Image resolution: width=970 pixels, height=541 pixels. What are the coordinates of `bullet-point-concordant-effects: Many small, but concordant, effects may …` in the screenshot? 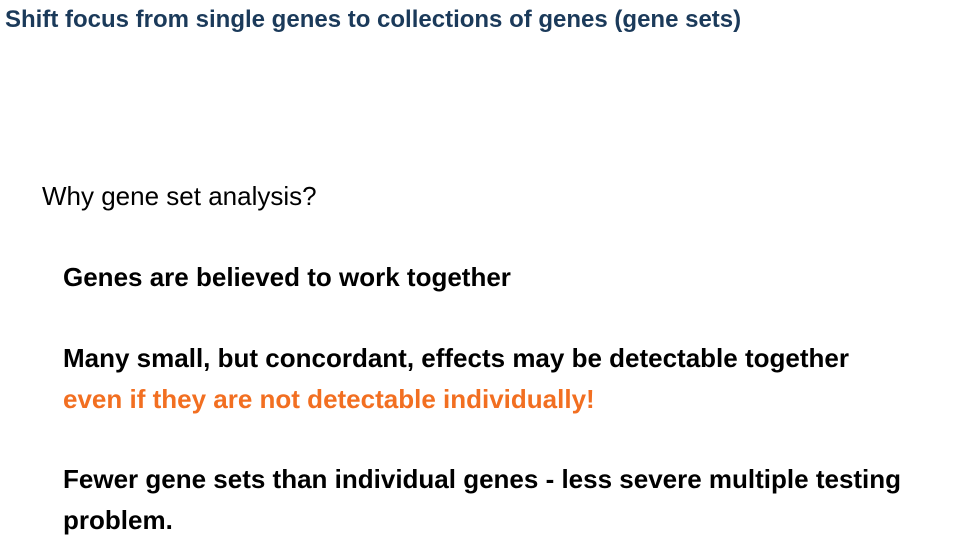 It's located at (515, 379).